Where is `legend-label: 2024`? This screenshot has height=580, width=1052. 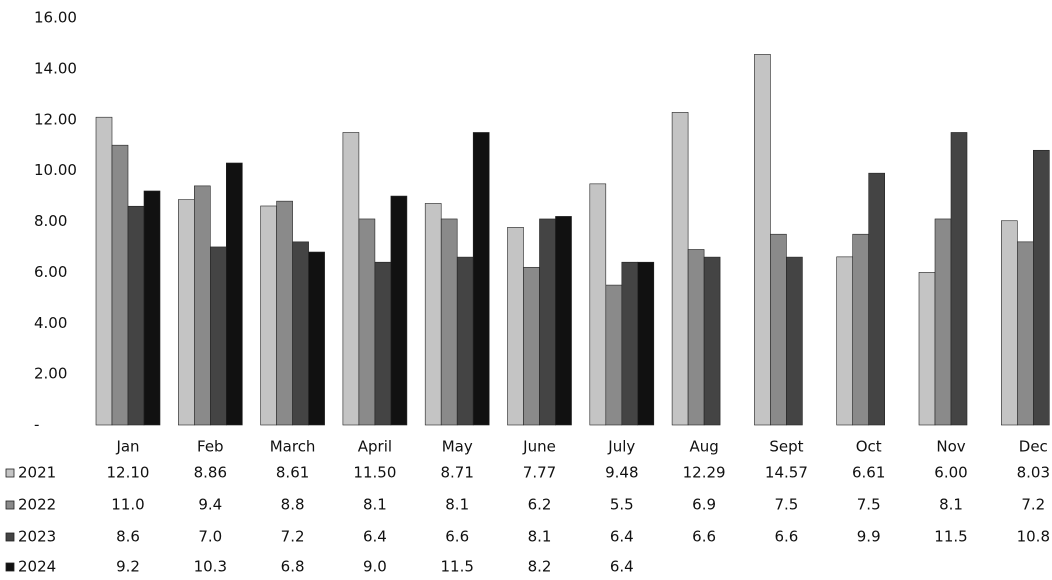 legend-label: 2024 is located at coordinates (37, 567).